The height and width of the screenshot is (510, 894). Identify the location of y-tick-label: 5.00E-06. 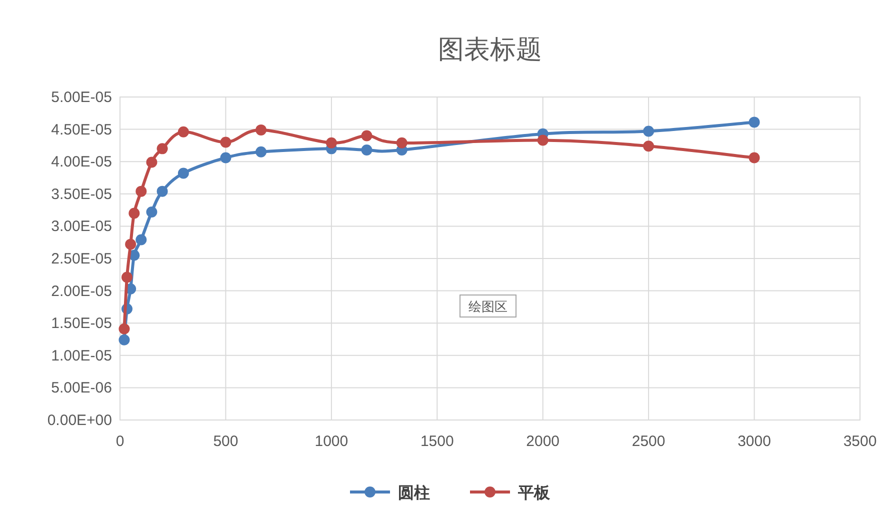
(81, 388).